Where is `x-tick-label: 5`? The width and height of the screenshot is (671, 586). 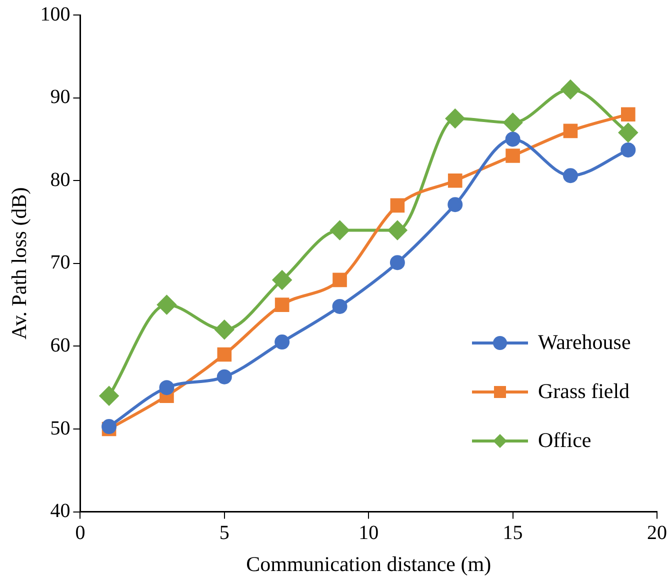
x-tick-label: 5 is located at coordinates (224, 533).